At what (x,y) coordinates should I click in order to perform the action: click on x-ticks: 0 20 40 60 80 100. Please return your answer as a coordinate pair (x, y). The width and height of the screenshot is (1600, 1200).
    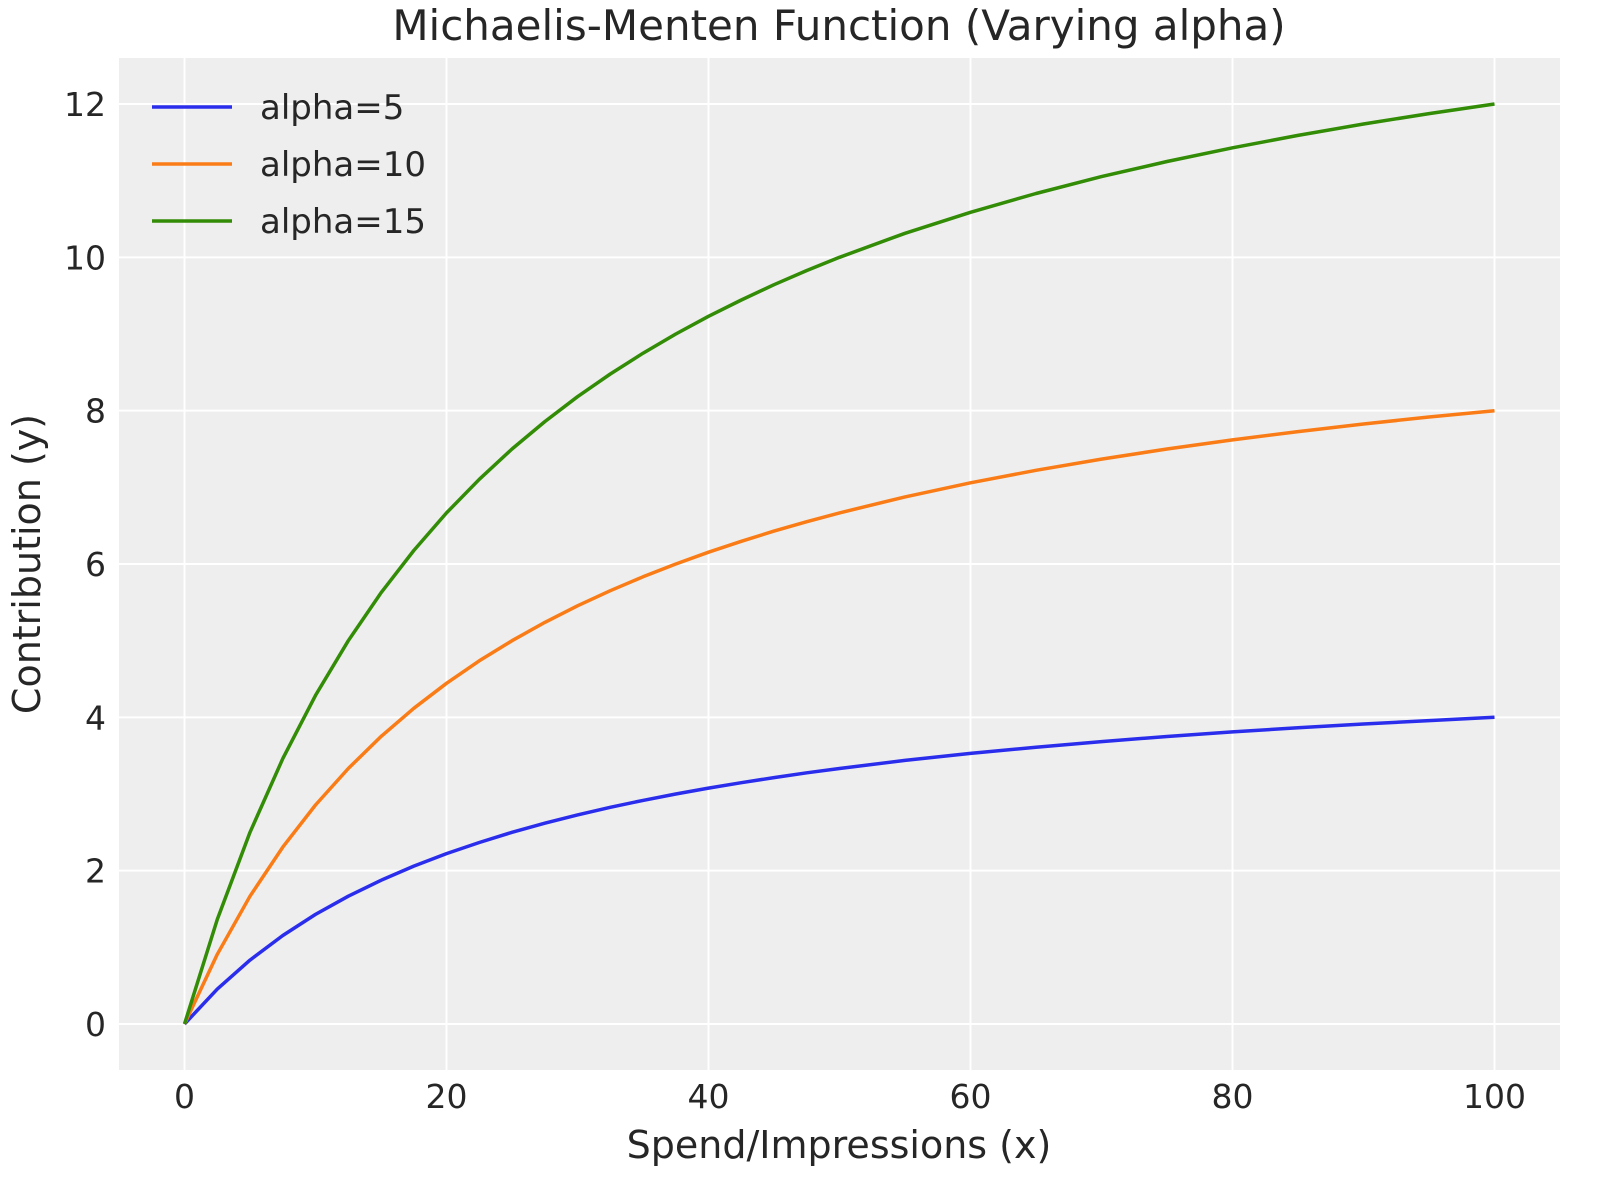
    Looking at the image, I should click on (850, 1096).